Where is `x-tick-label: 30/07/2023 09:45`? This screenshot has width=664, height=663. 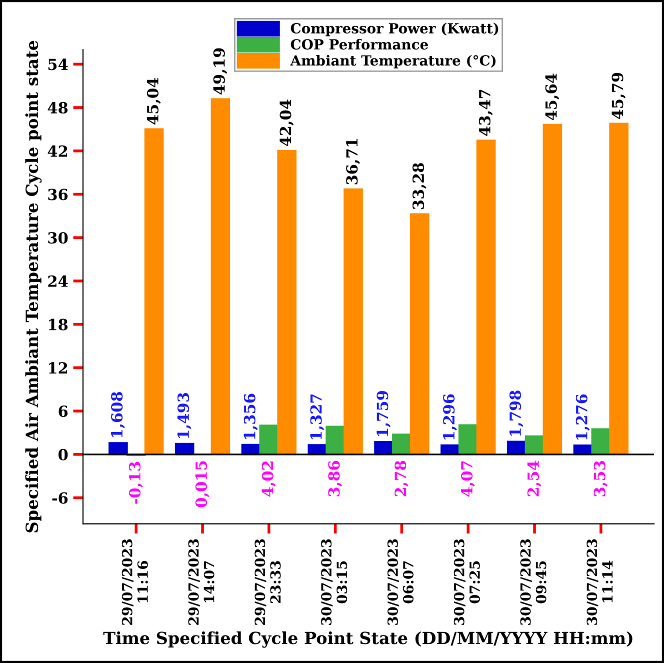 x-tick-label: 30/07/2023 09:45 is located at coordinates (533, 582).